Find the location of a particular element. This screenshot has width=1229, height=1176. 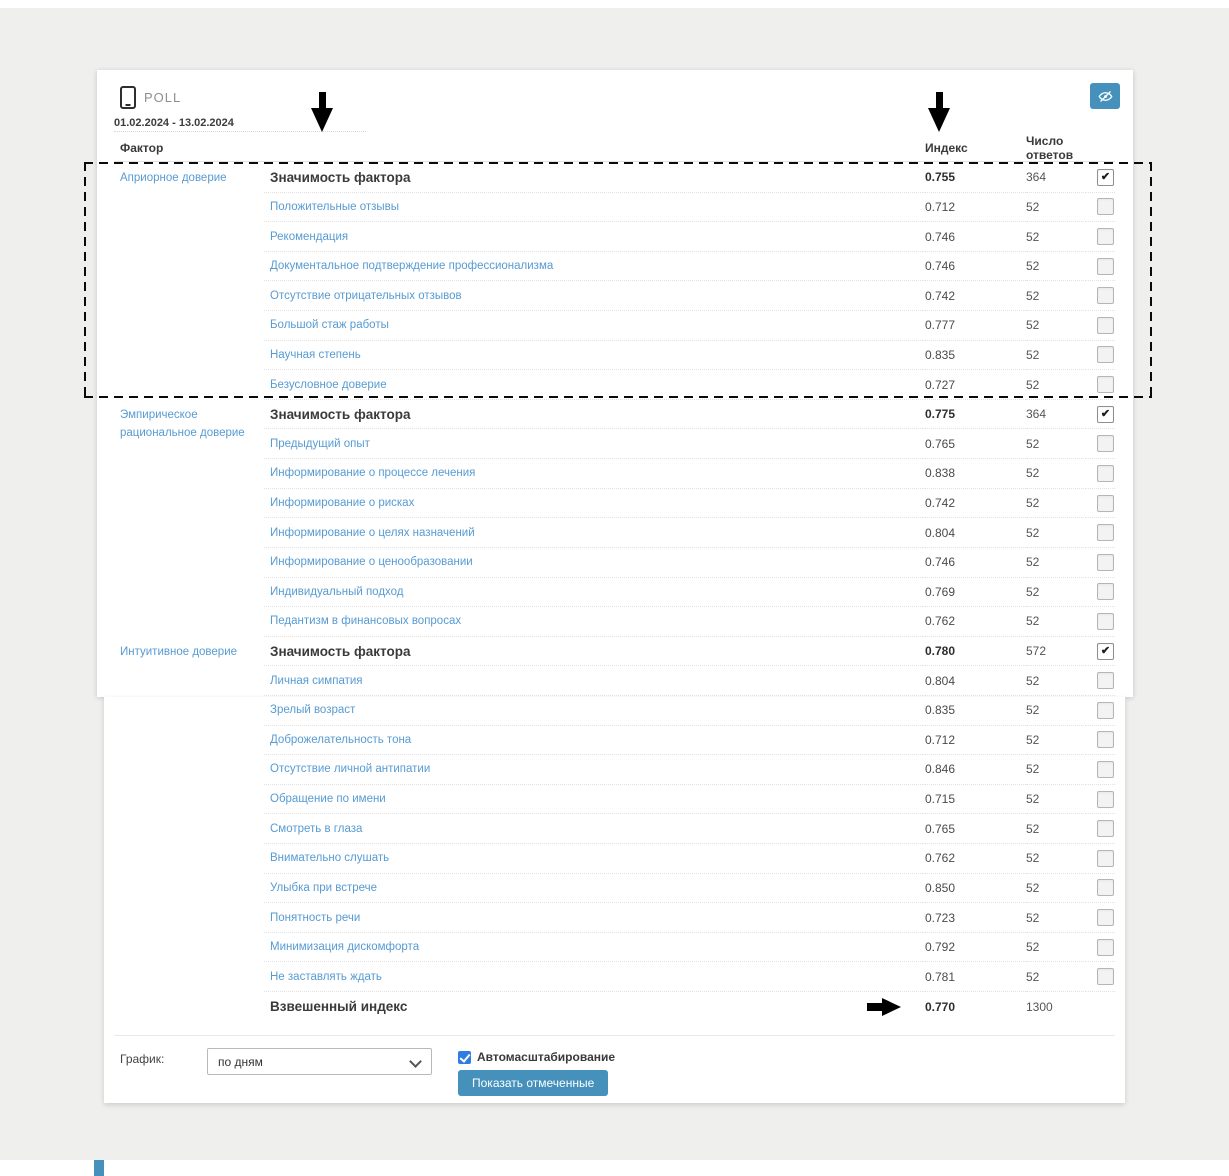

factor-link: Отсутствие личной антипатии is located at coordinates (594, 770).